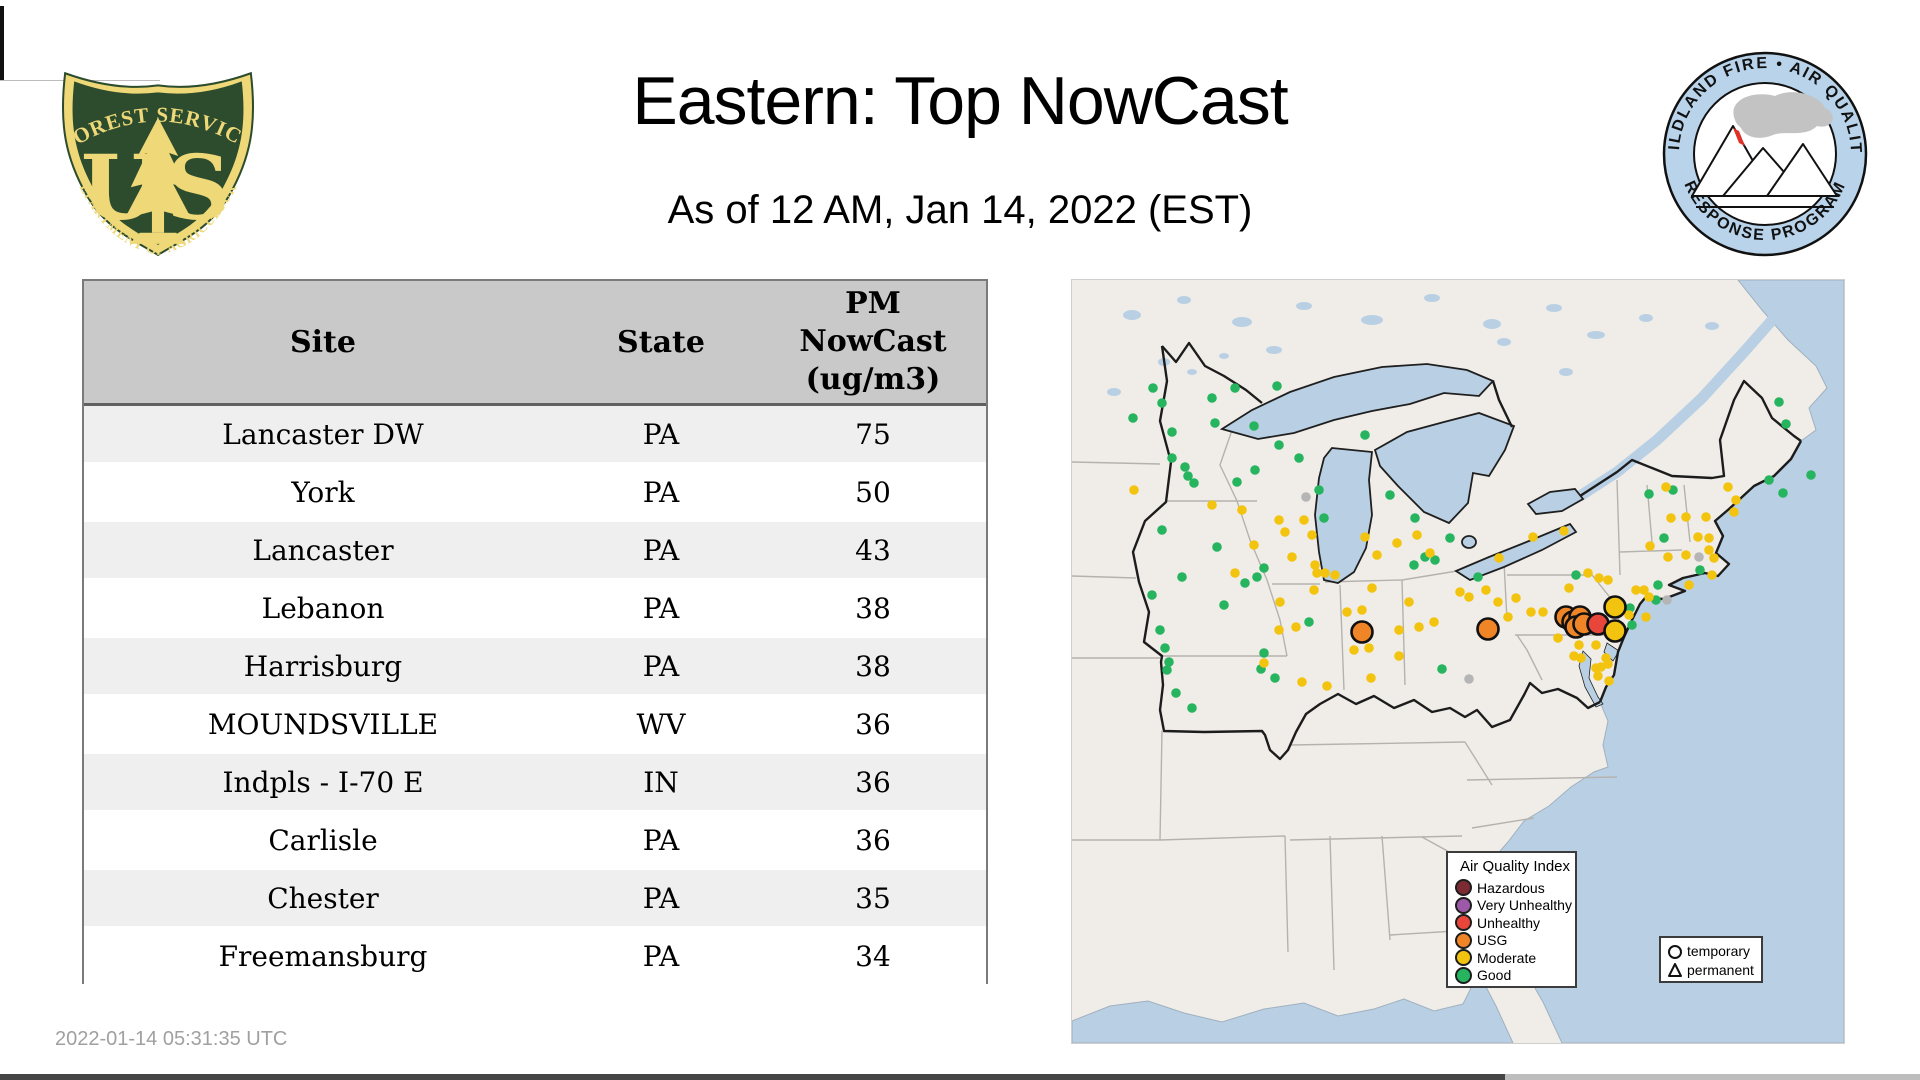 Image resolution: width=1920 pixels, height=1080 pixels. Describe the element at coordinates (535, 435) in the screenshot. I see `table-row: Lancaster DW PA 75` at that location.